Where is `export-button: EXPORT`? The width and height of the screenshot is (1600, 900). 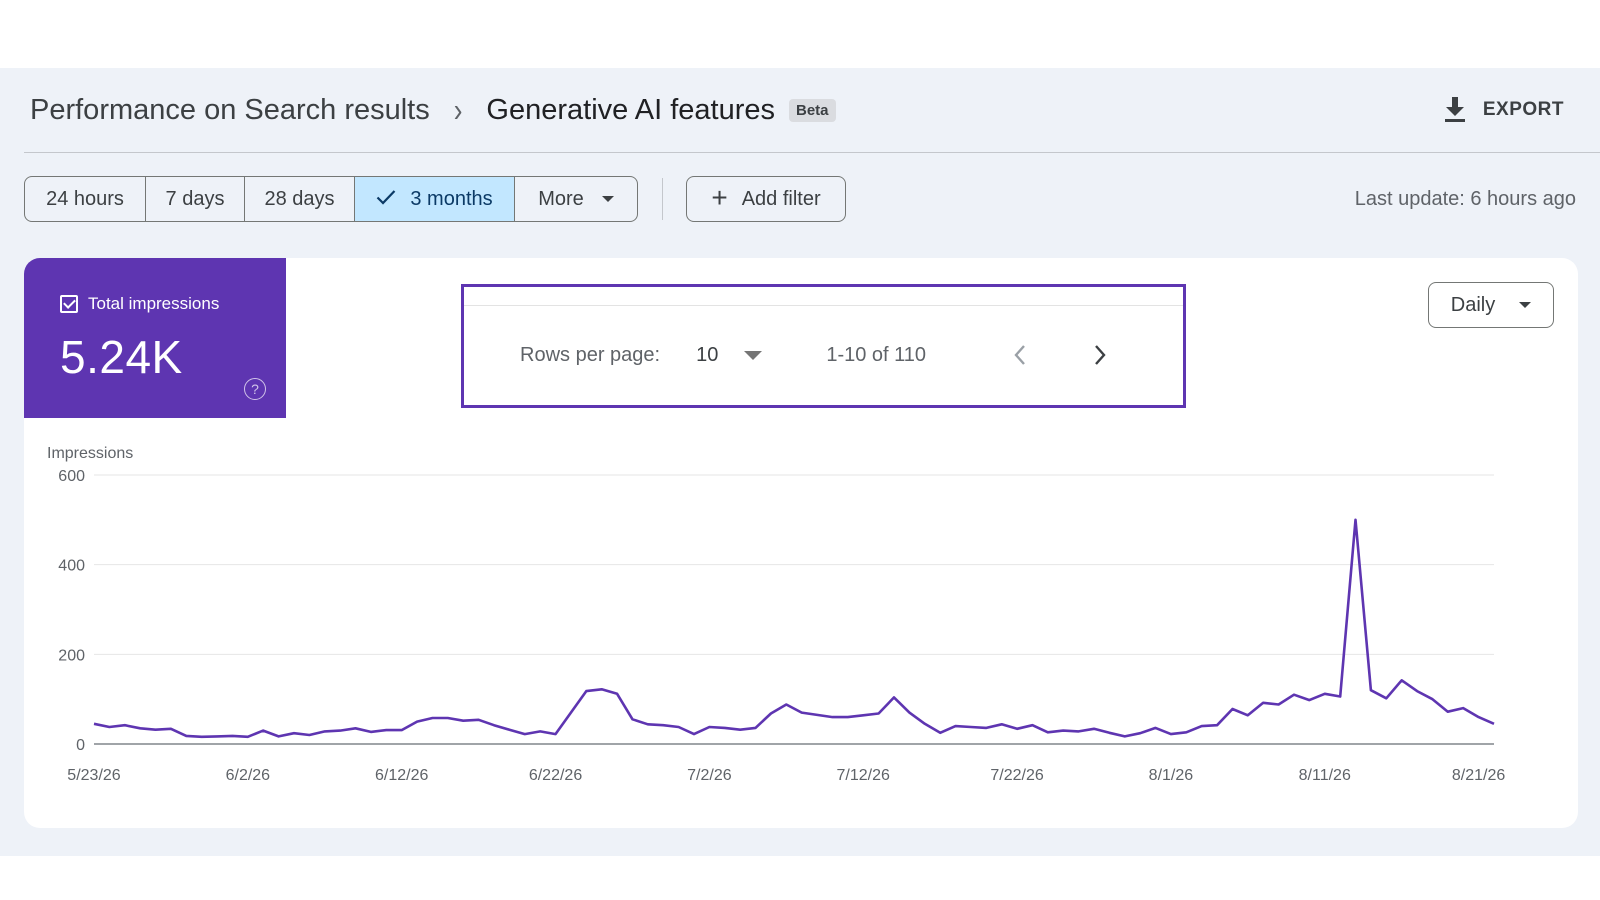 export-button: EXPORT is located at coordinates (1503, 110).